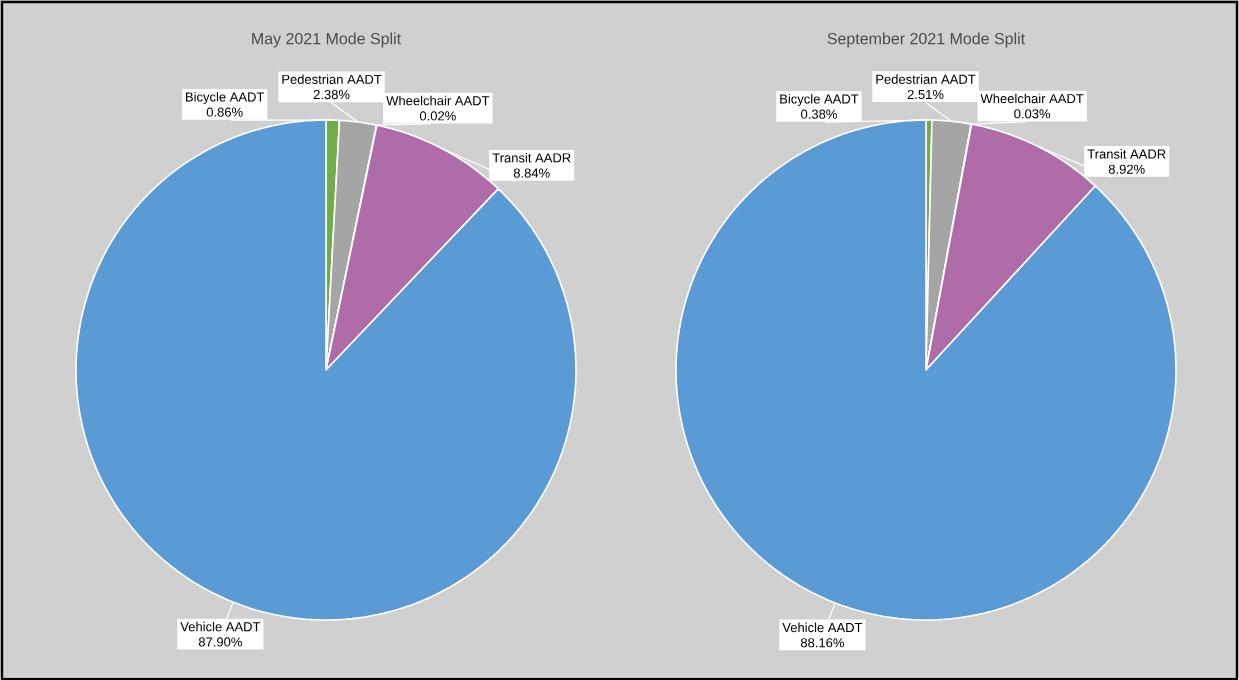 The image size is (1239, 680). Describe the element at coordinates (437, 116) in the screenshot. I see `data-label: 0.02%` at that location.